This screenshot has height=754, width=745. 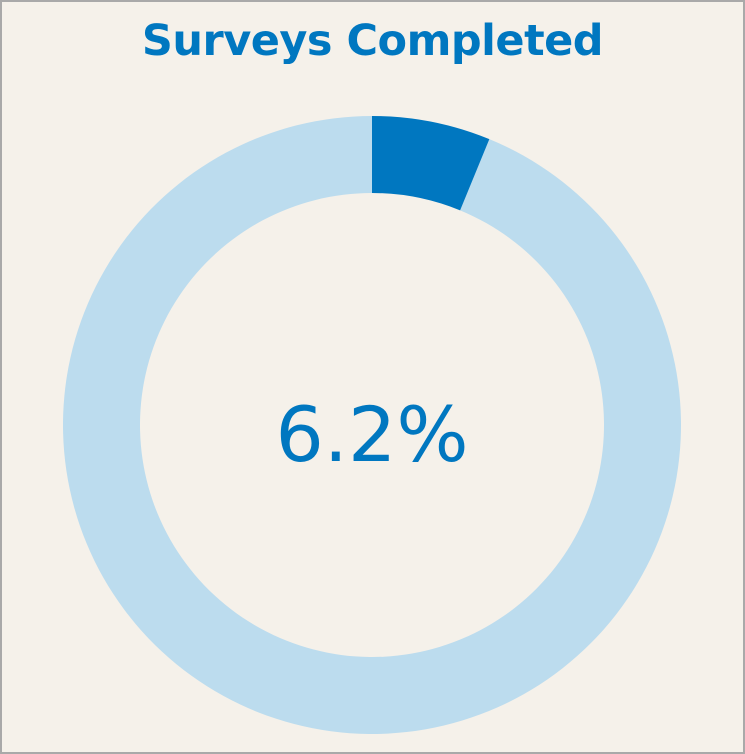 I want to click on chart-title: Surveys Completed, so click(x=372, y=41).